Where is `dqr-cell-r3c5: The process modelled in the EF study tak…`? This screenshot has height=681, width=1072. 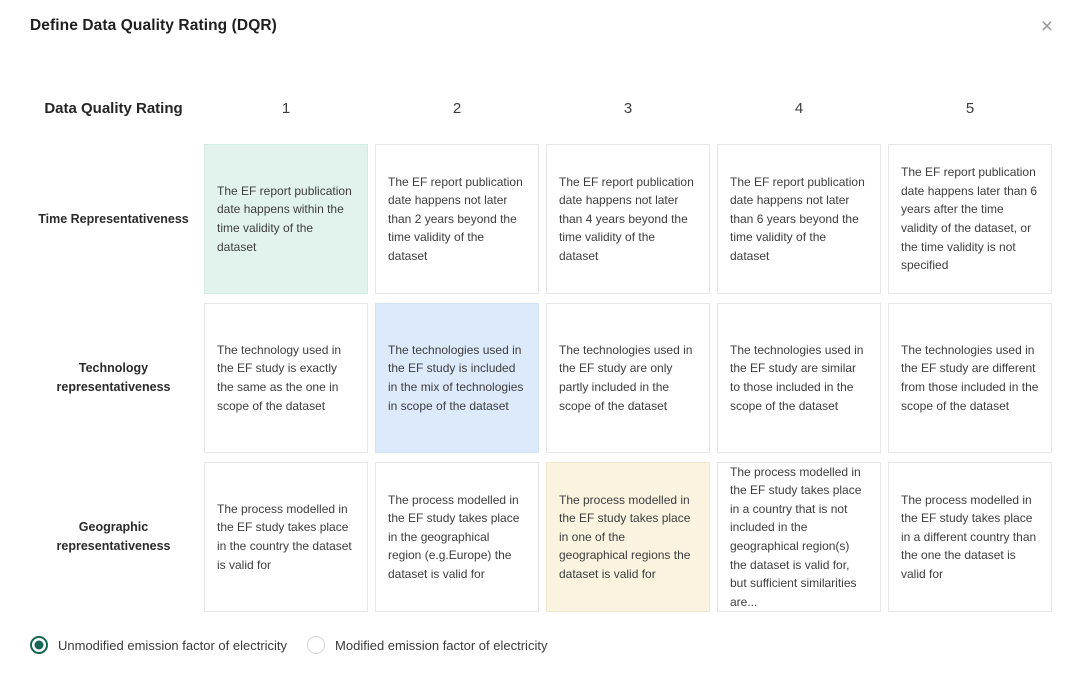 dqr-cell-r3c5: The process modelled in the EF study tak… is located at coordinates (970, 537).